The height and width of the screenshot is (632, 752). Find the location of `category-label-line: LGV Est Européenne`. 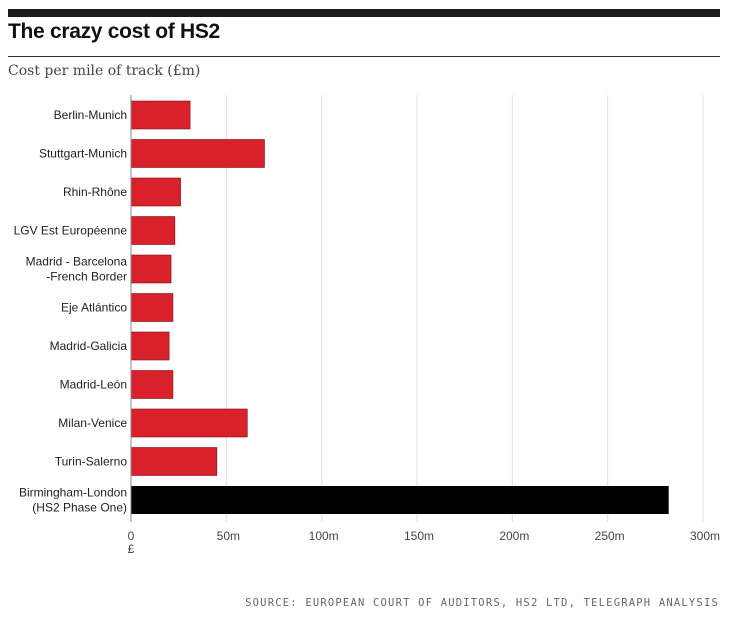

category-label-line: LGV Est Européenne is located at coordinates (71, 231).